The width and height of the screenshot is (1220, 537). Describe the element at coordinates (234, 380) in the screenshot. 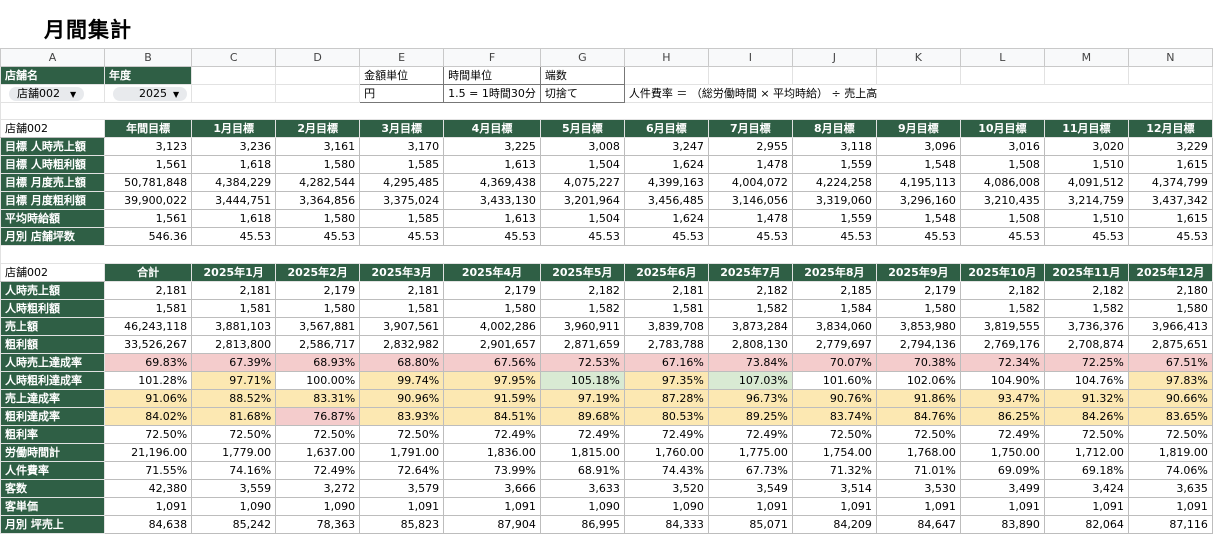

I see `data-cell: 97.71%` at that location.